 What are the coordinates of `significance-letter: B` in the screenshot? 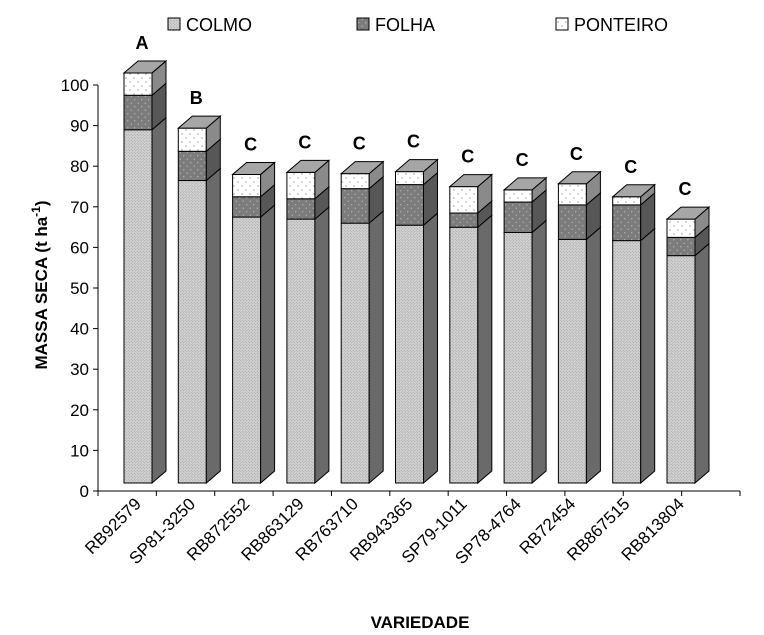 It's located at (196, 98).